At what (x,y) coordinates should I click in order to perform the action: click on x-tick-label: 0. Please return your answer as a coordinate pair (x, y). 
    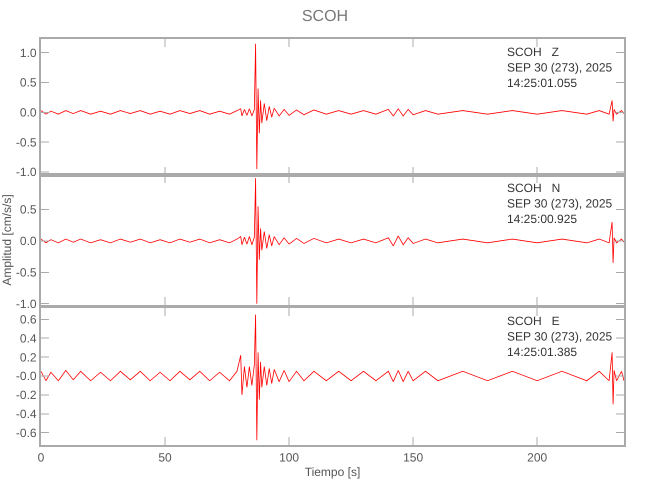
    Looking at the image, I should click on (41, 457).